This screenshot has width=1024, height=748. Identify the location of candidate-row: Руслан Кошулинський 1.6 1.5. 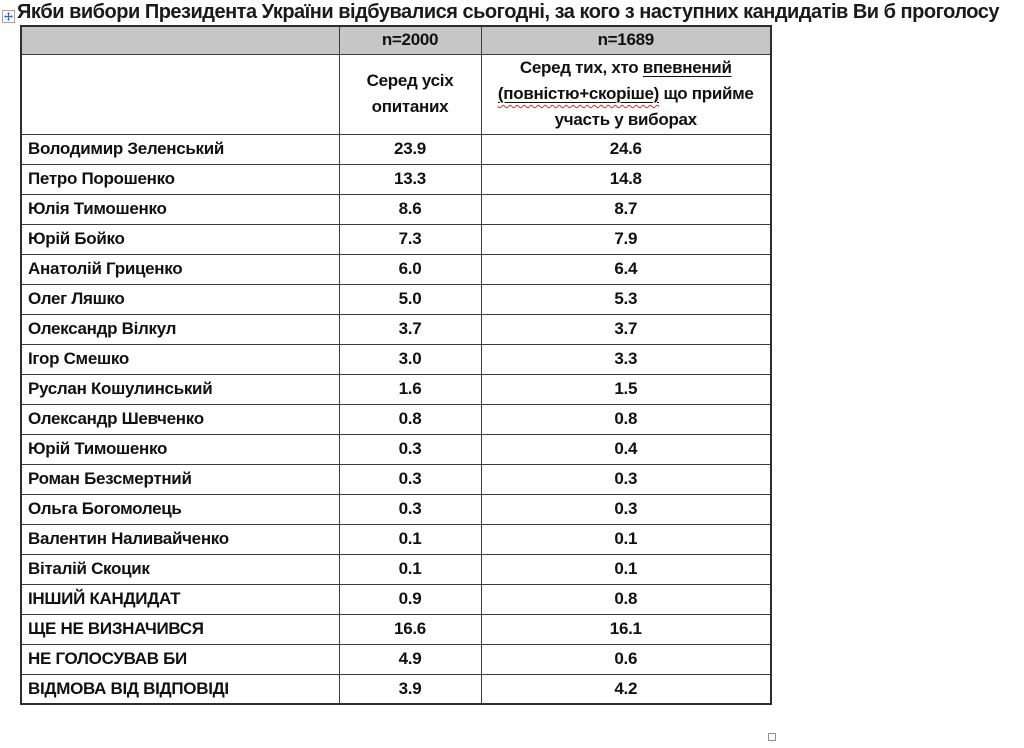
(396, 389).